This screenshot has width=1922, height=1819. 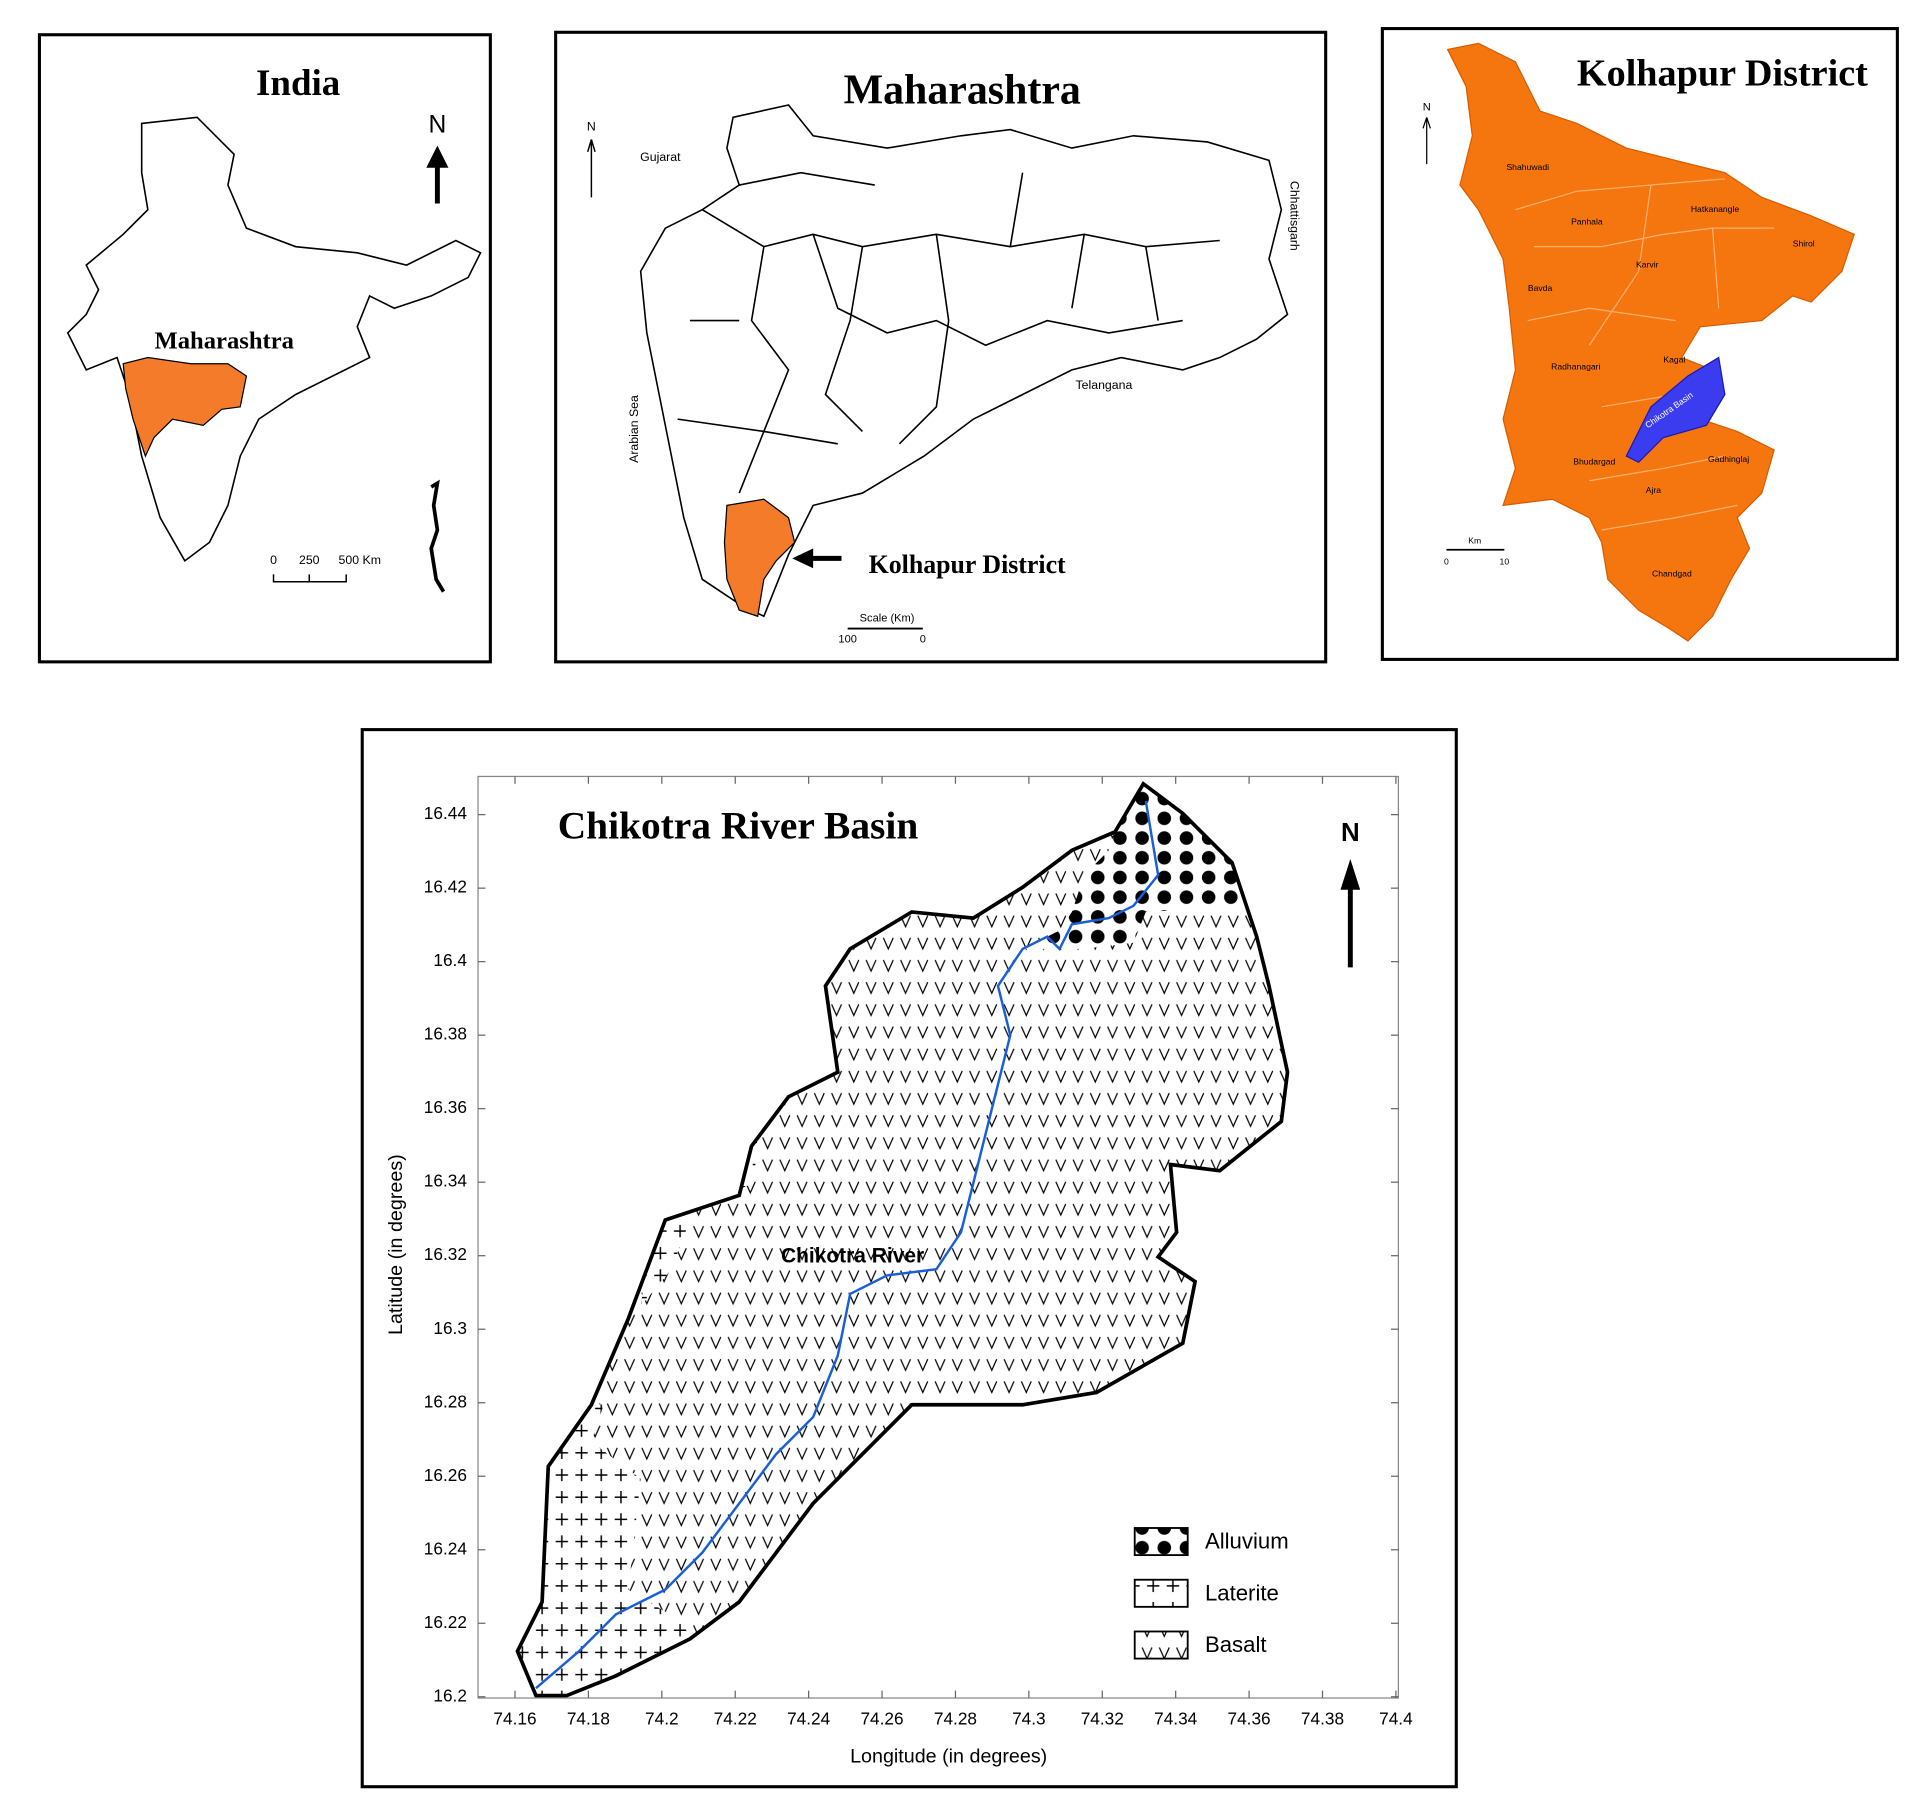 What do you see at coordinates (446, 1548) in the screenshot?
I see `y-tick-label: 16.24` at bounding box center [446, 1548].